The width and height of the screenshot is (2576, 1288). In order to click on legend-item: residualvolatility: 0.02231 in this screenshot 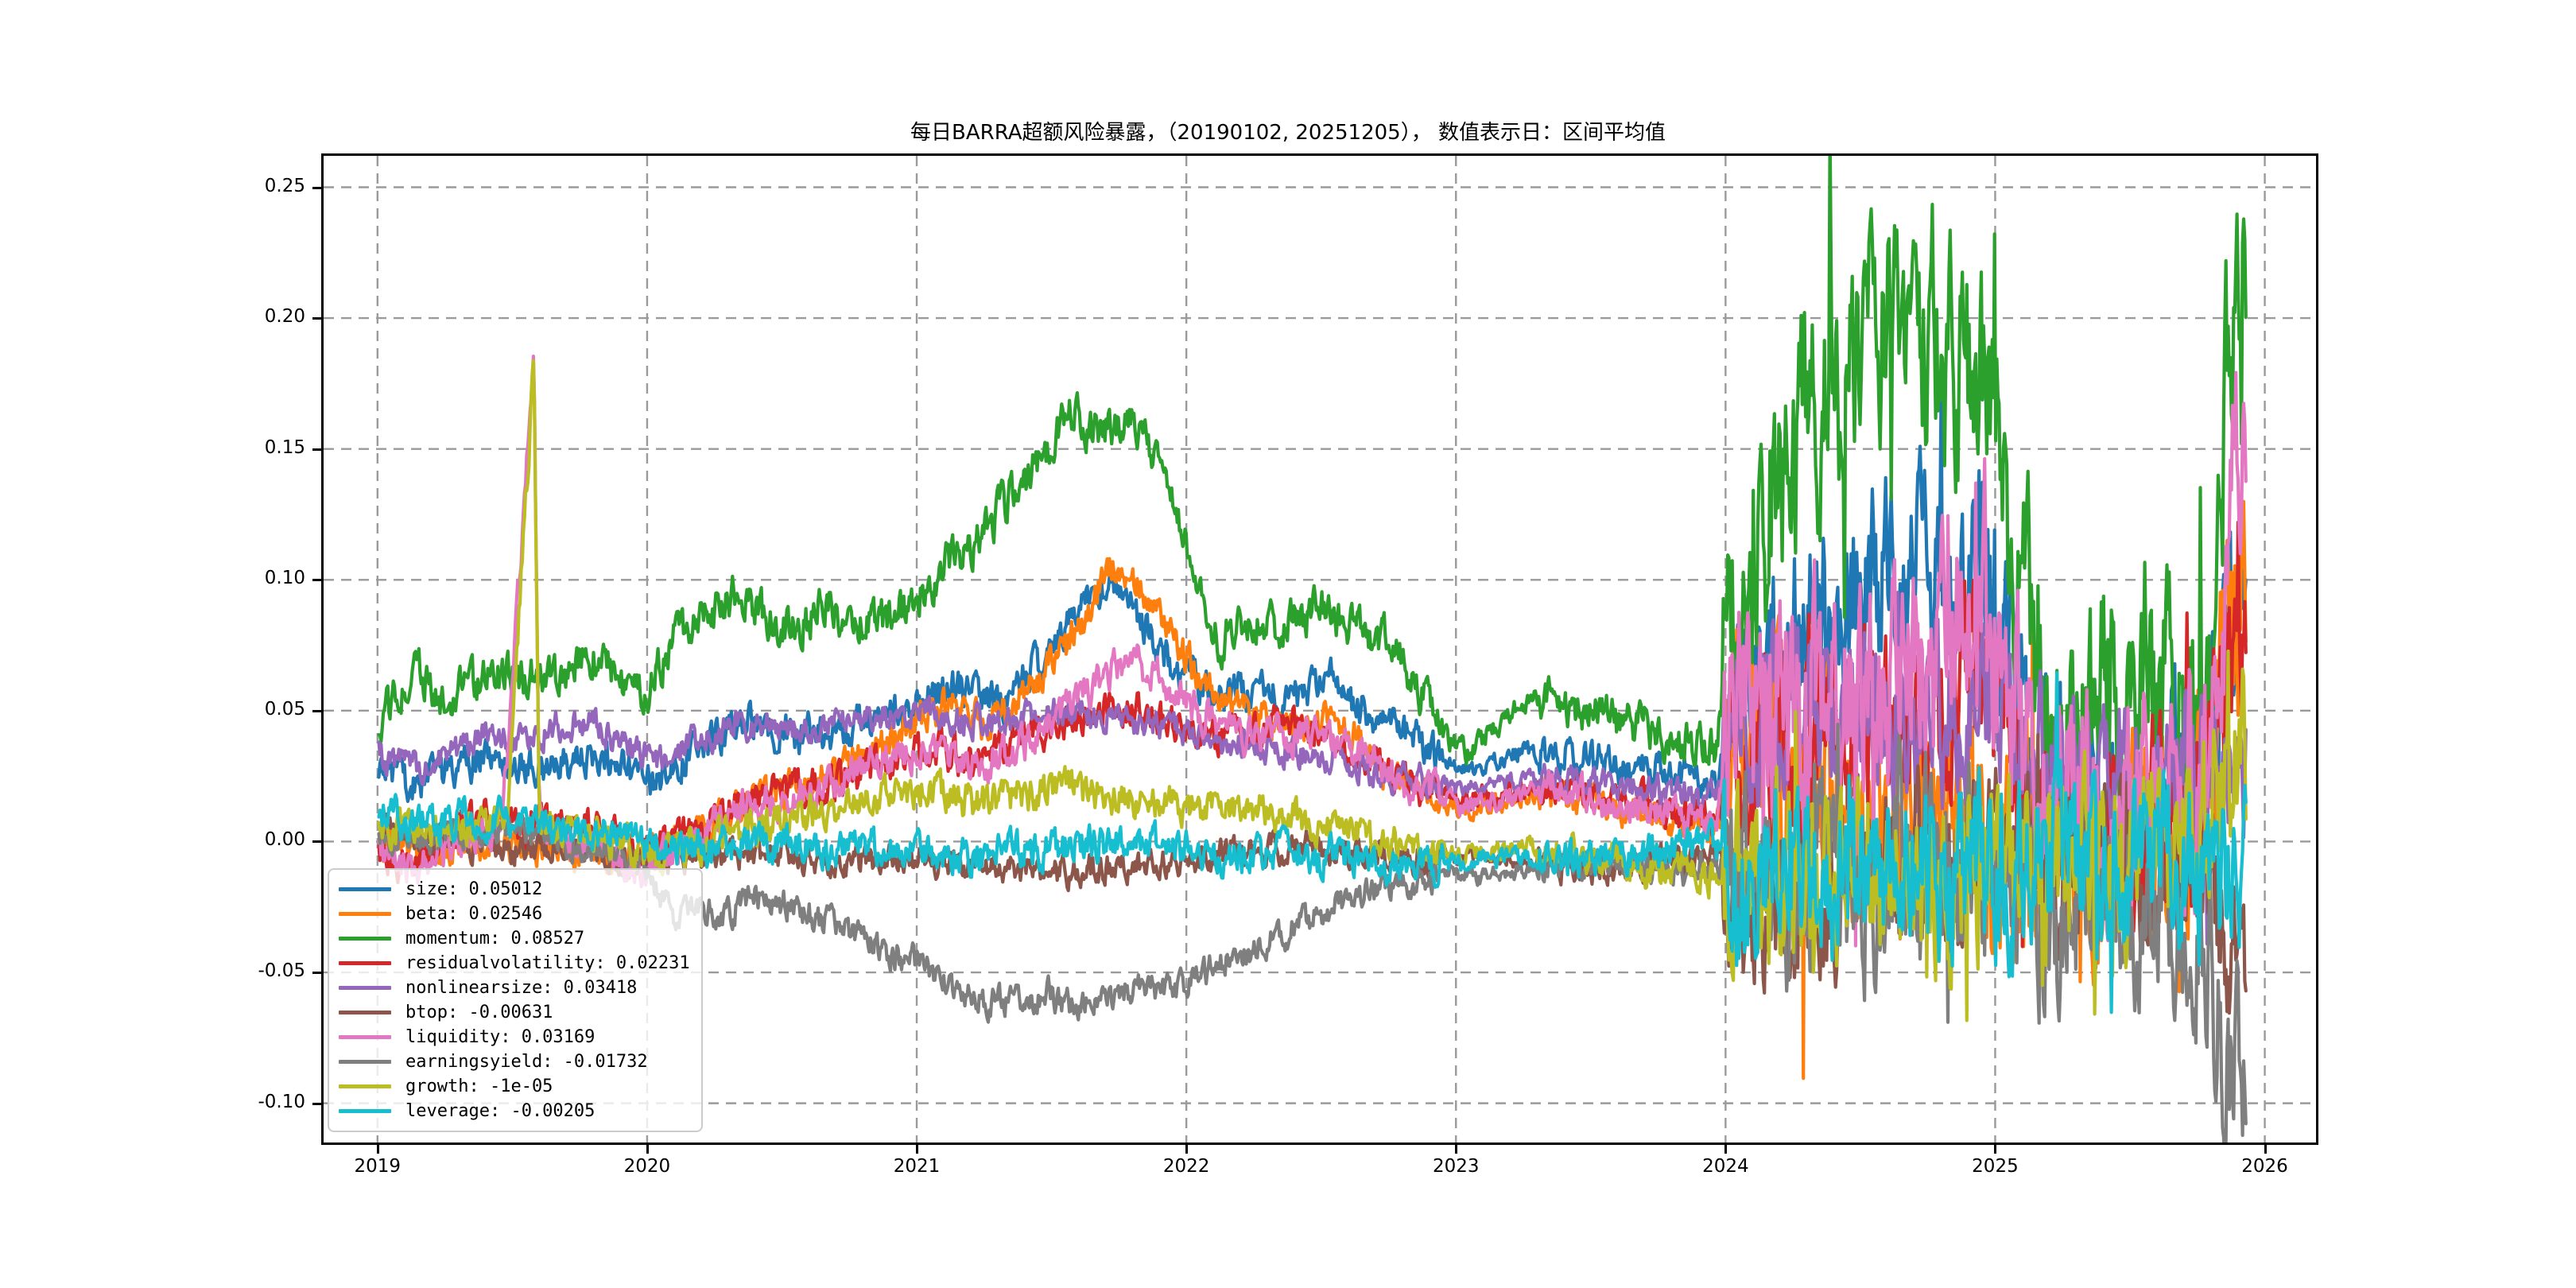, I will do `click(514, 963)`.